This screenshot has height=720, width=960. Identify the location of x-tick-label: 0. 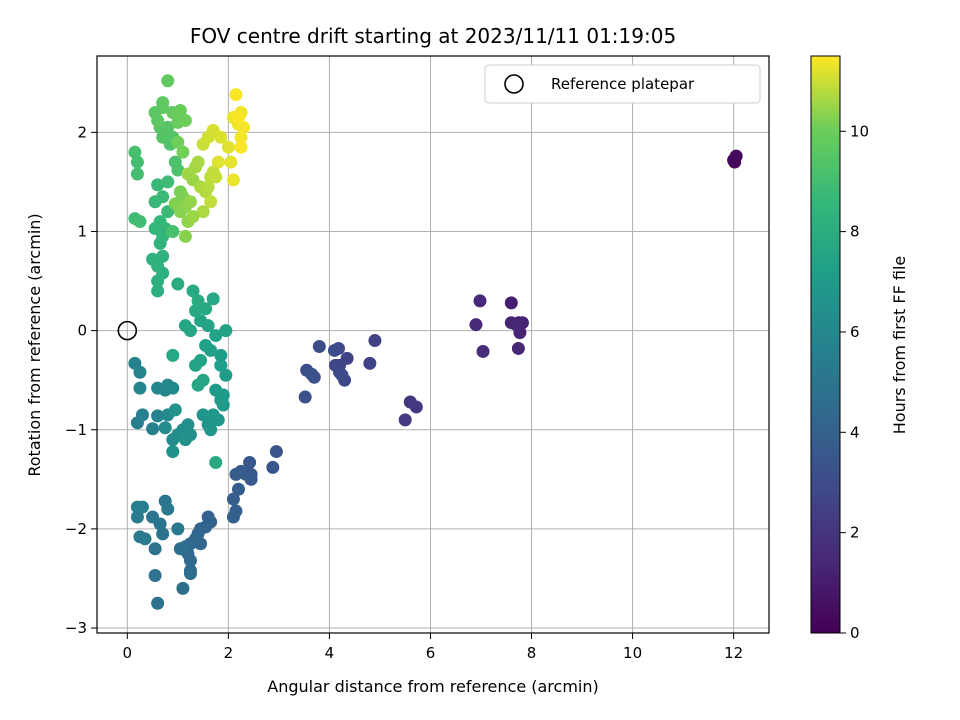
(128, 653).